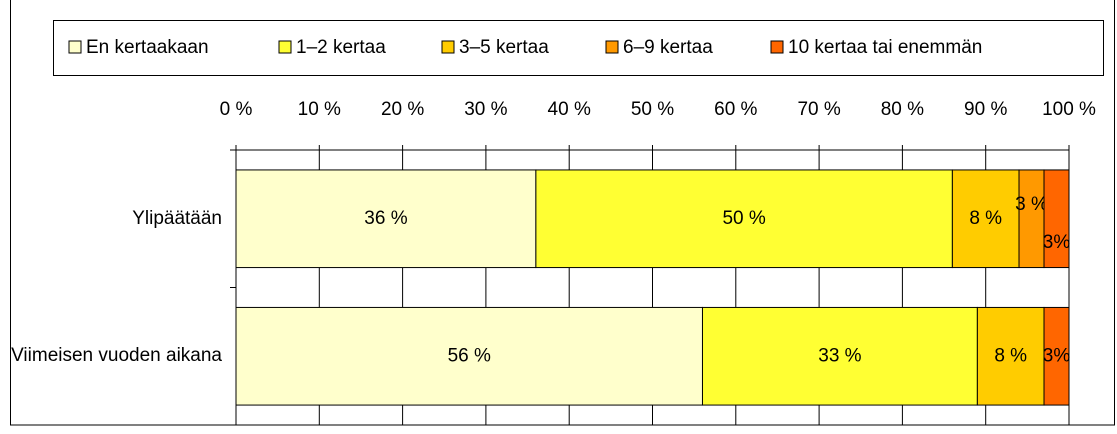 The height and width of the screenshot is (434, 1117). I want to click on data-label: 33 %, so click(839, 355).